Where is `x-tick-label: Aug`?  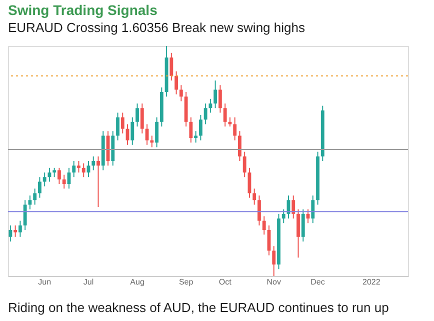
x-tick-label: Aug is located at coordinates (137, 282).